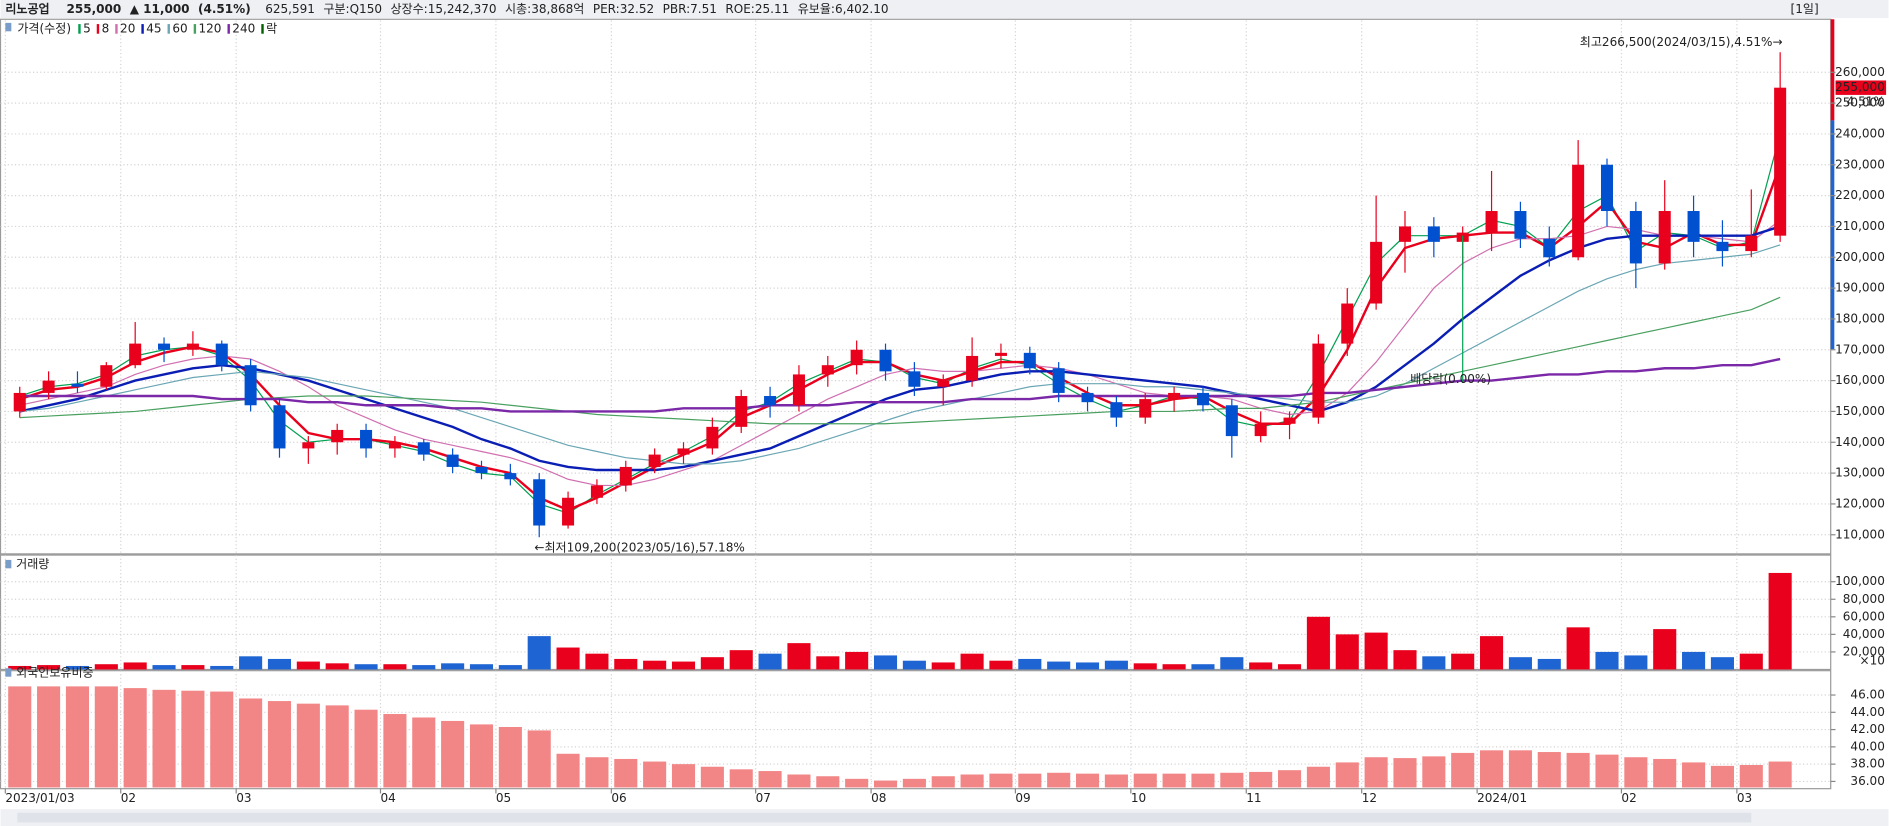 The image size is (1889, 826). Describe the element at coordinates (27, 8) in the screenshot. I see `header-name: 리노공업` at that location.